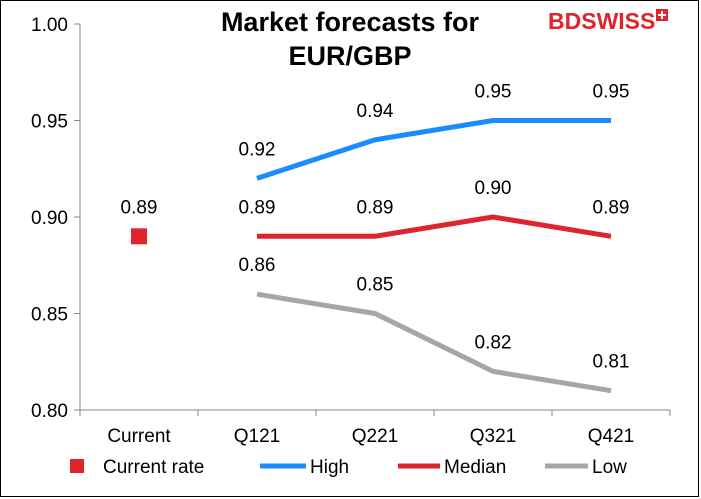 The image size is (701, 499). I want to click on data-label-median: 0.90, so click(493, 188).